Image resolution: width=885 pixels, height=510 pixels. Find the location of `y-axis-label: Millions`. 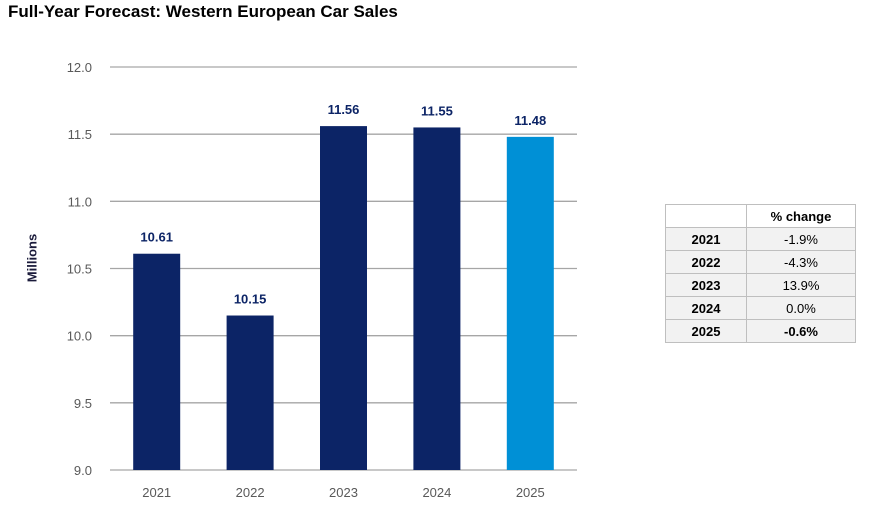

y-axis-label: Millions is located at coordinates (32, 258).